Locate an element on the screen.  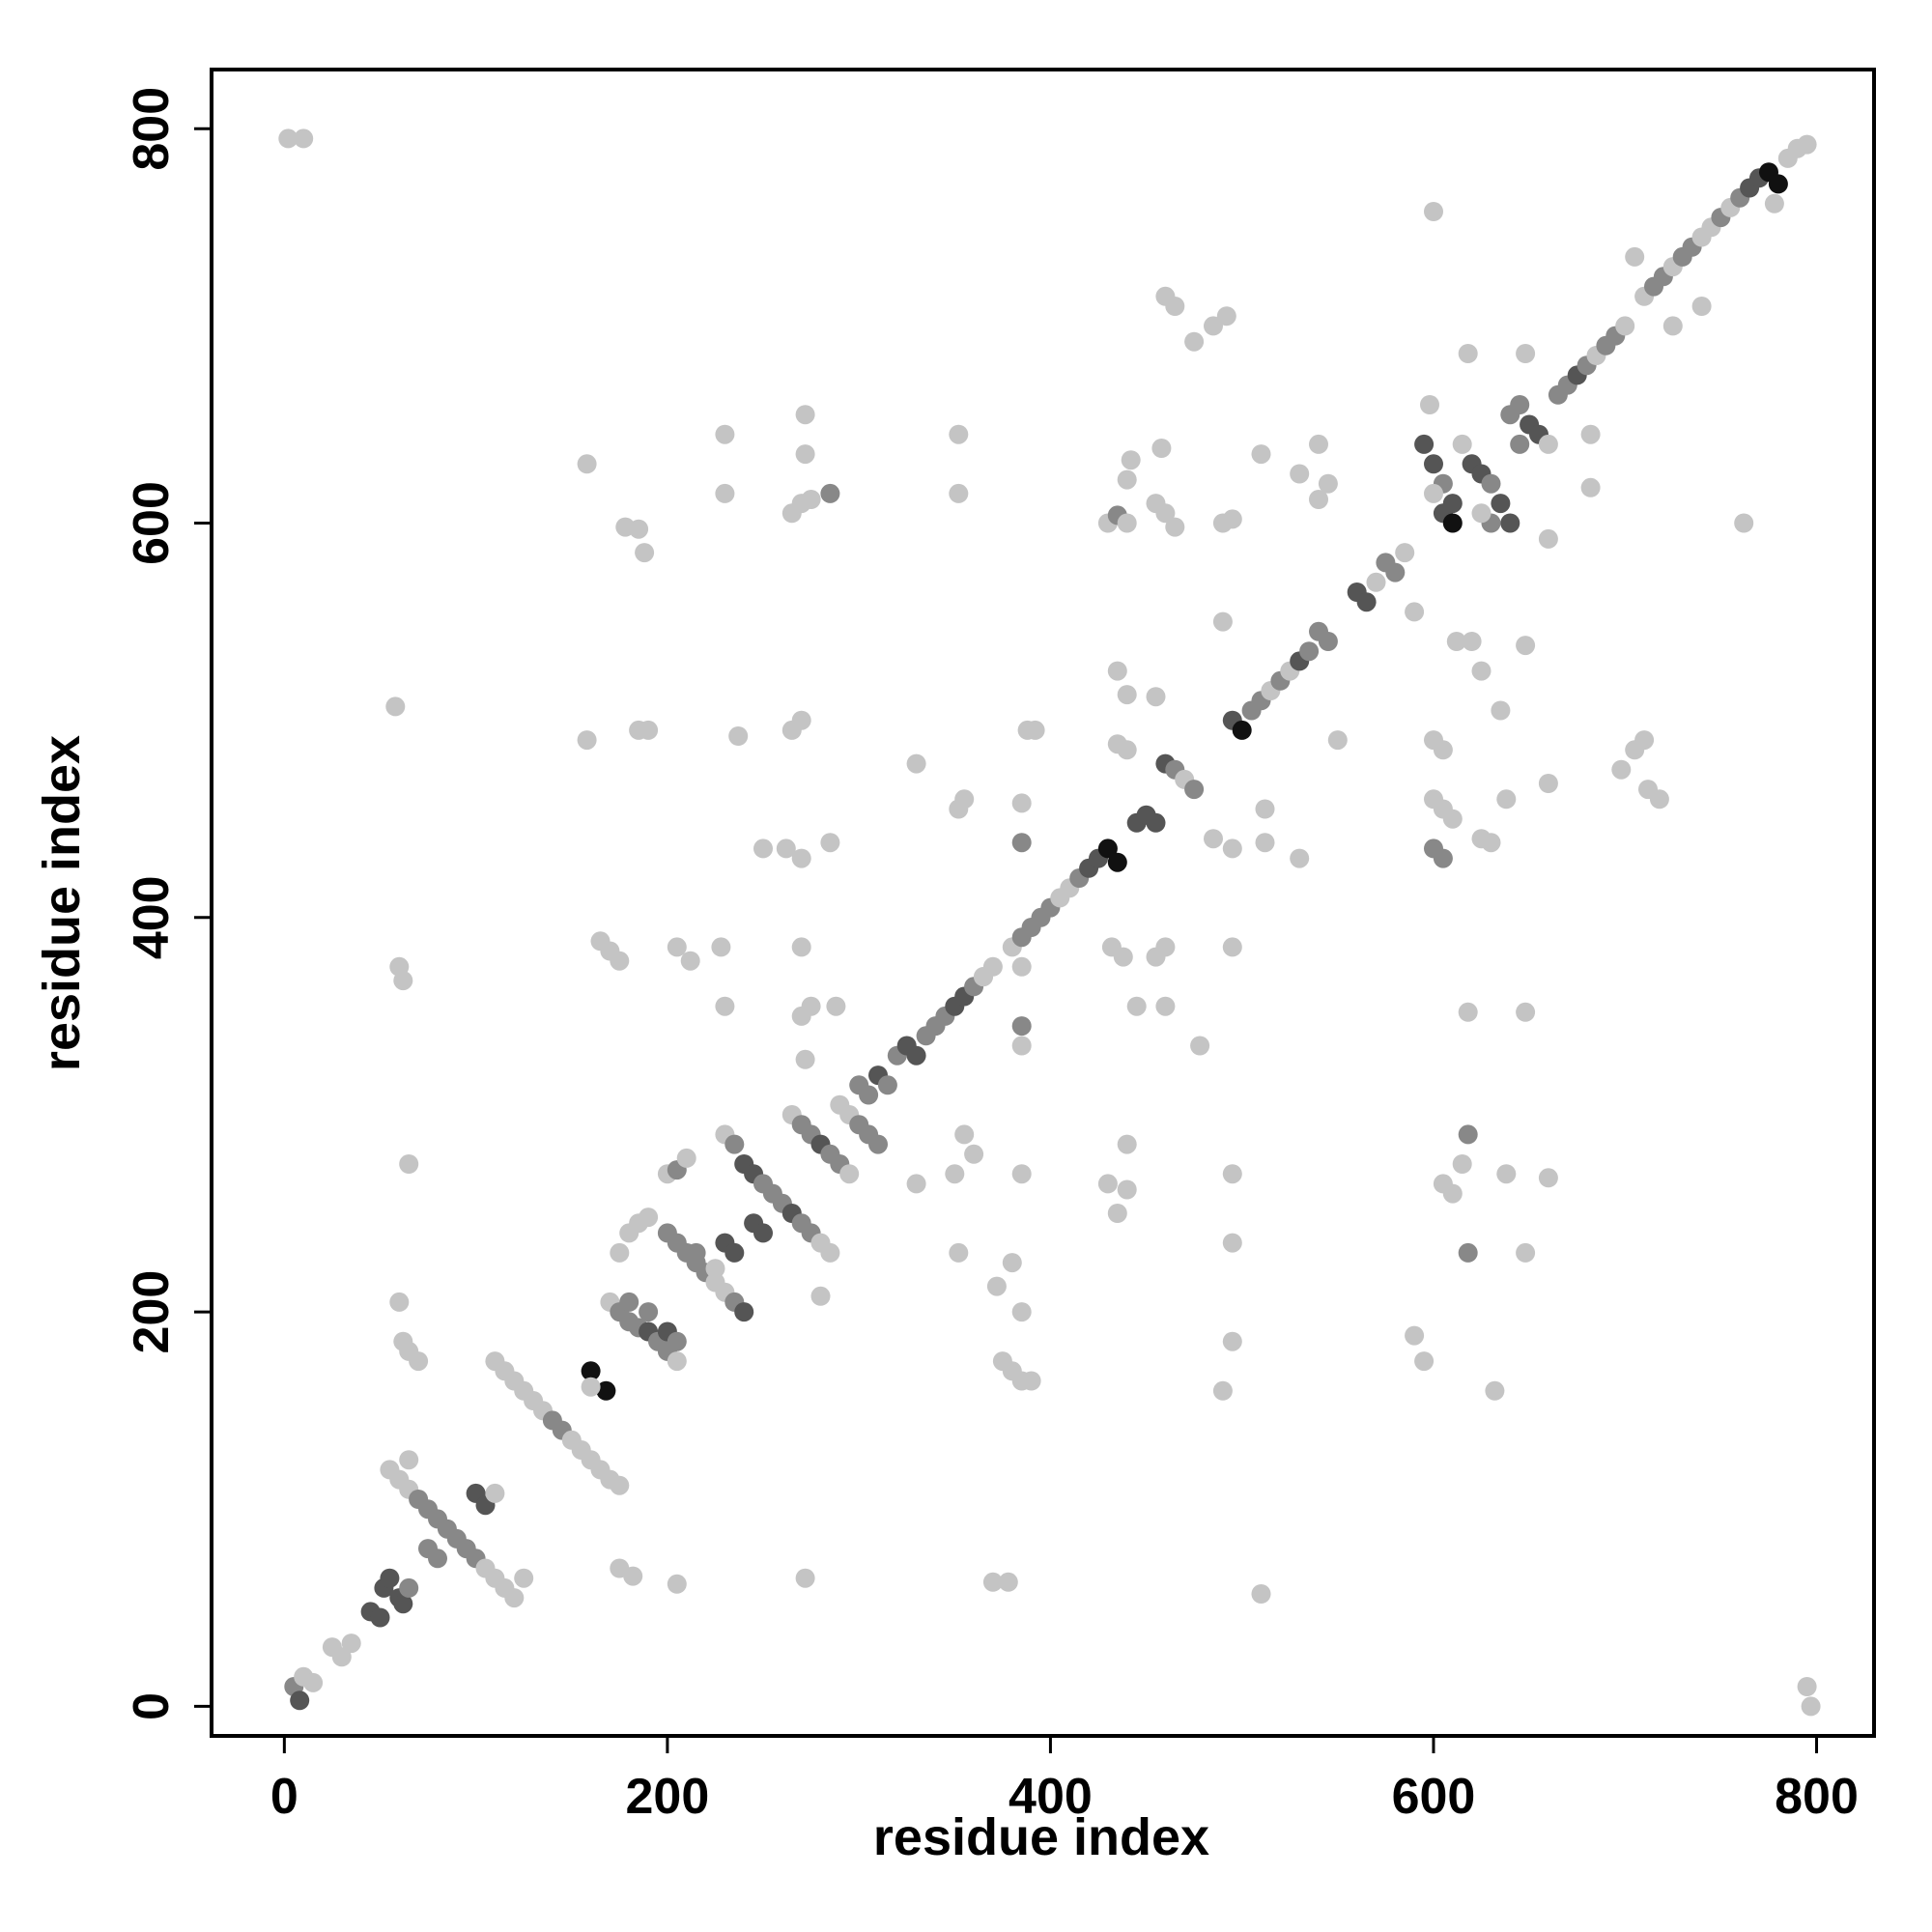
y-axis-label: residue index is located at coordinates (62, 903).